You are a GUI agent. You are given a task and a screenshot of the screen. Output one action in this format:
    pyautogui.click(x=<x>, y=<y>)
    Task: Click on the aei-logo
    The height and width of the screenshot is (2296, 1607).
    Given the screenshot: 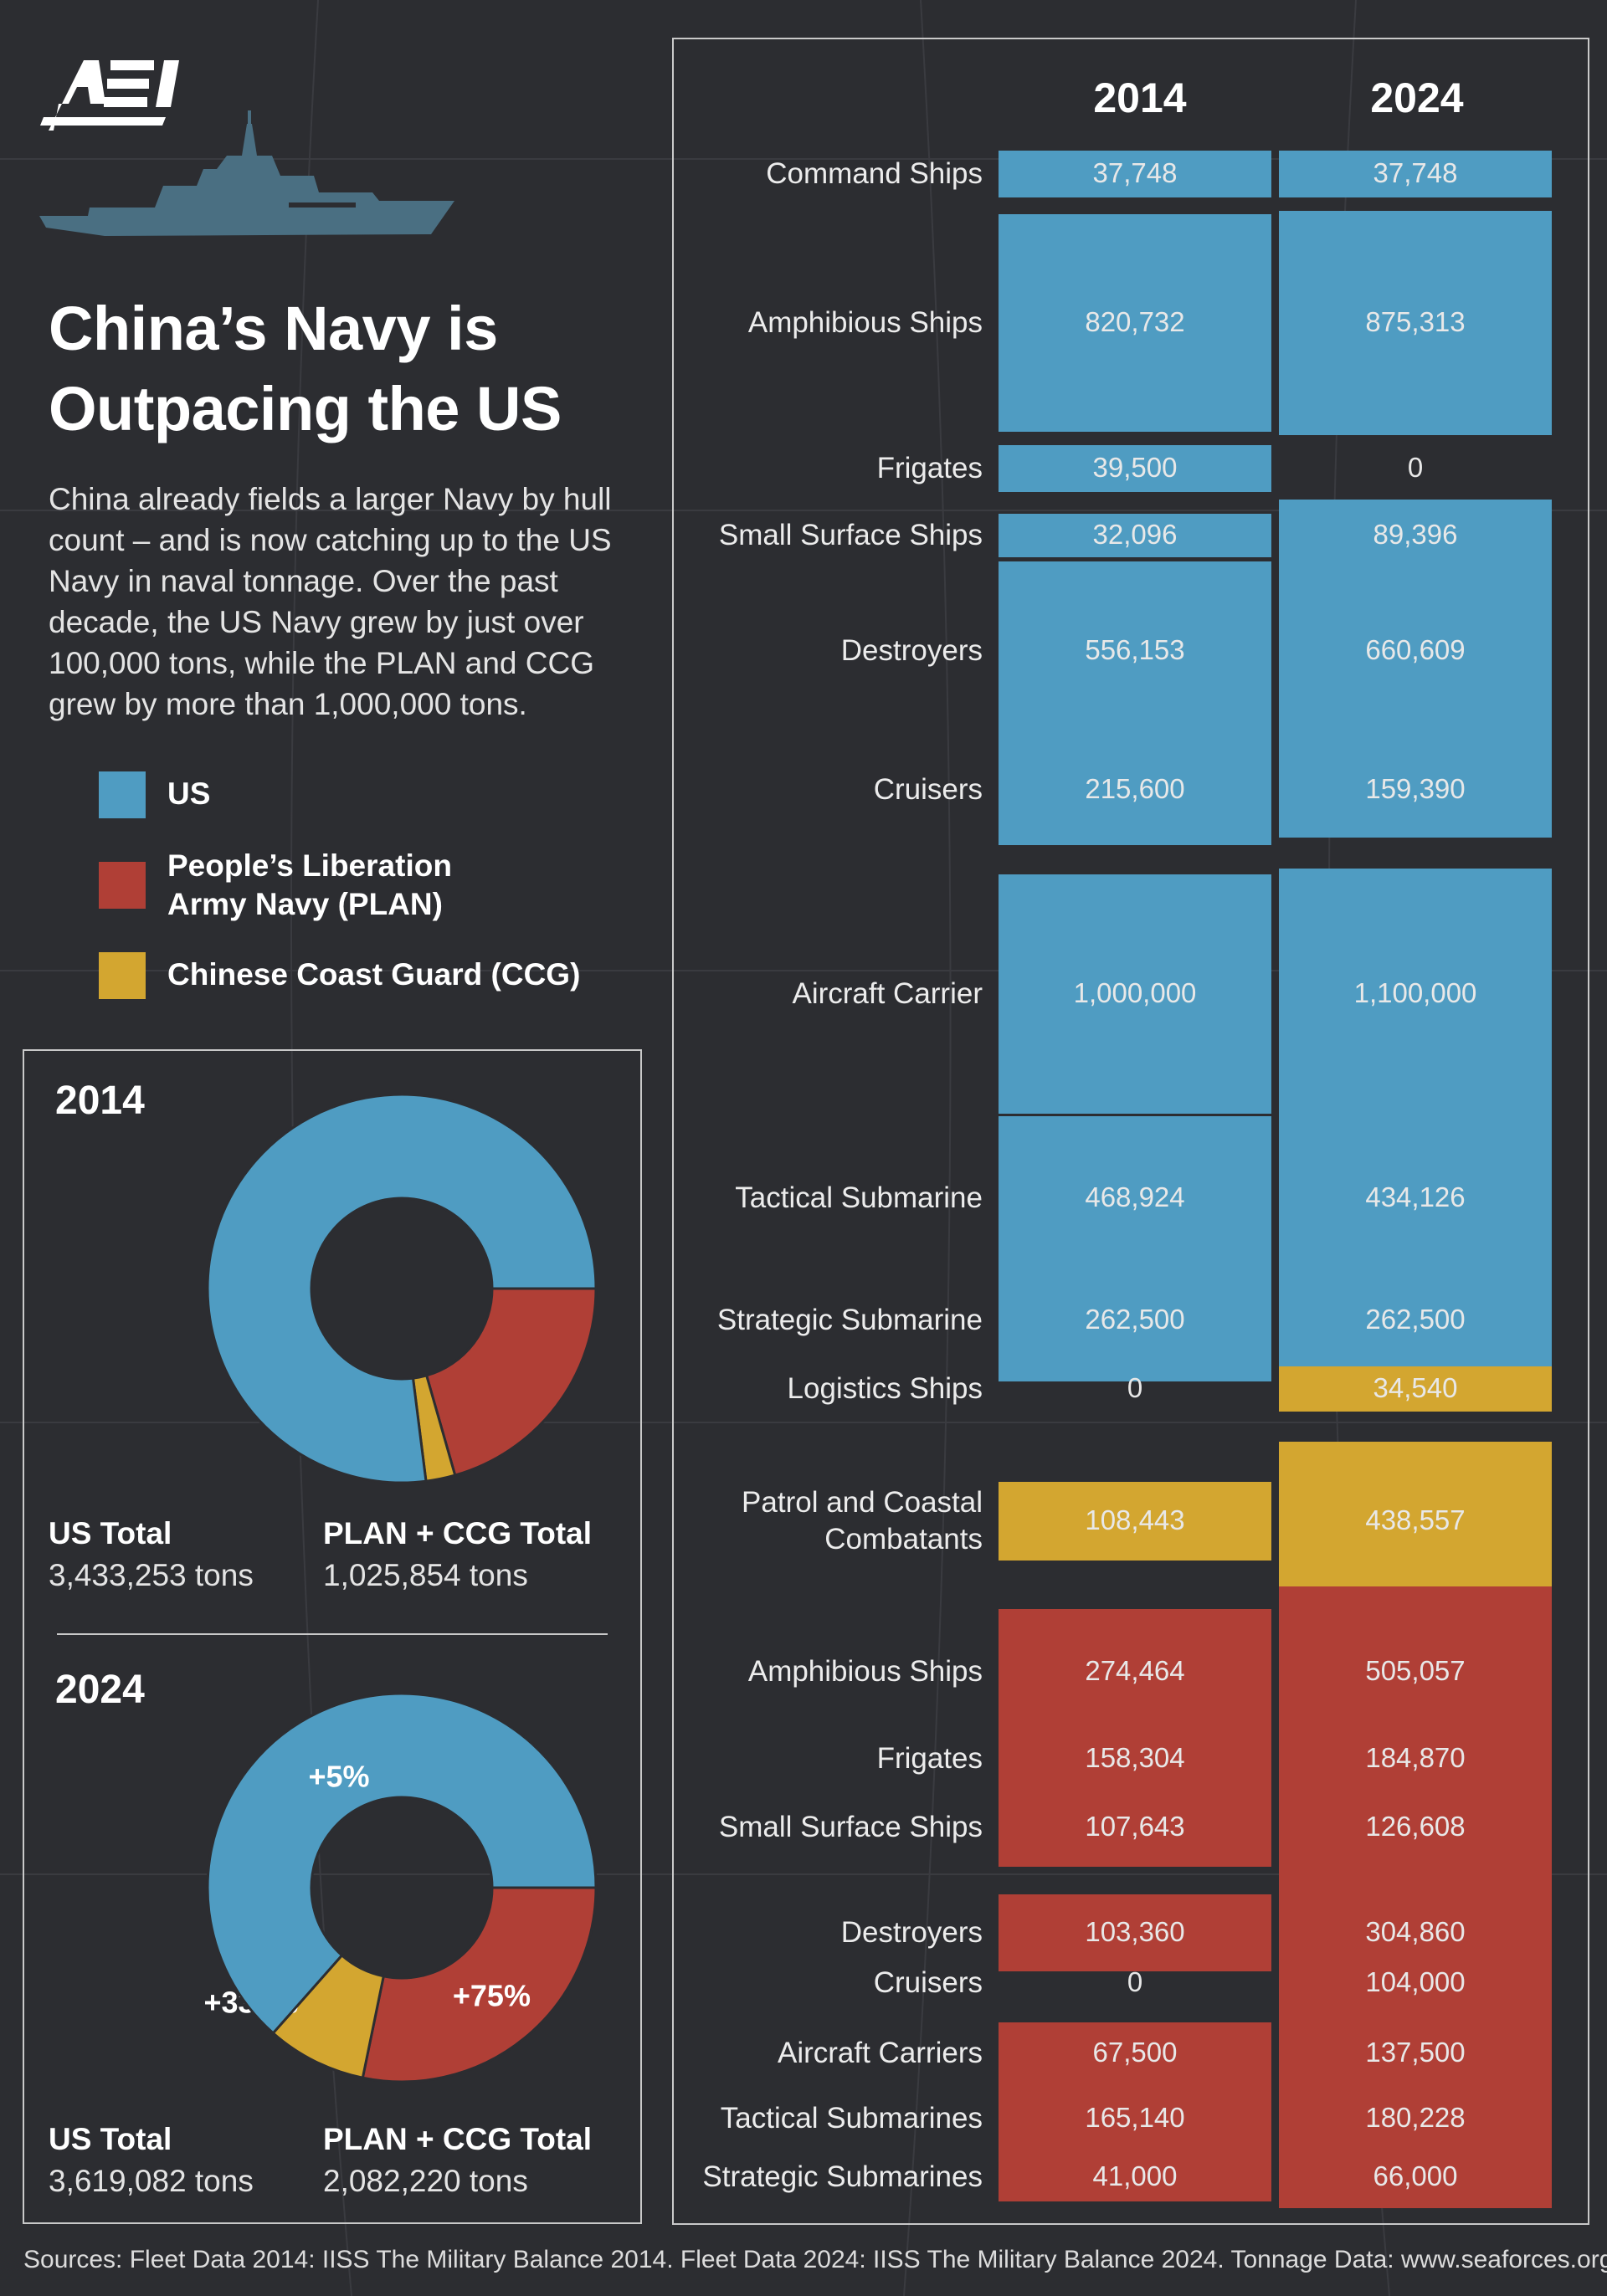 What is the action you would take?
    pyautogui.click(x=109, y=95)
    